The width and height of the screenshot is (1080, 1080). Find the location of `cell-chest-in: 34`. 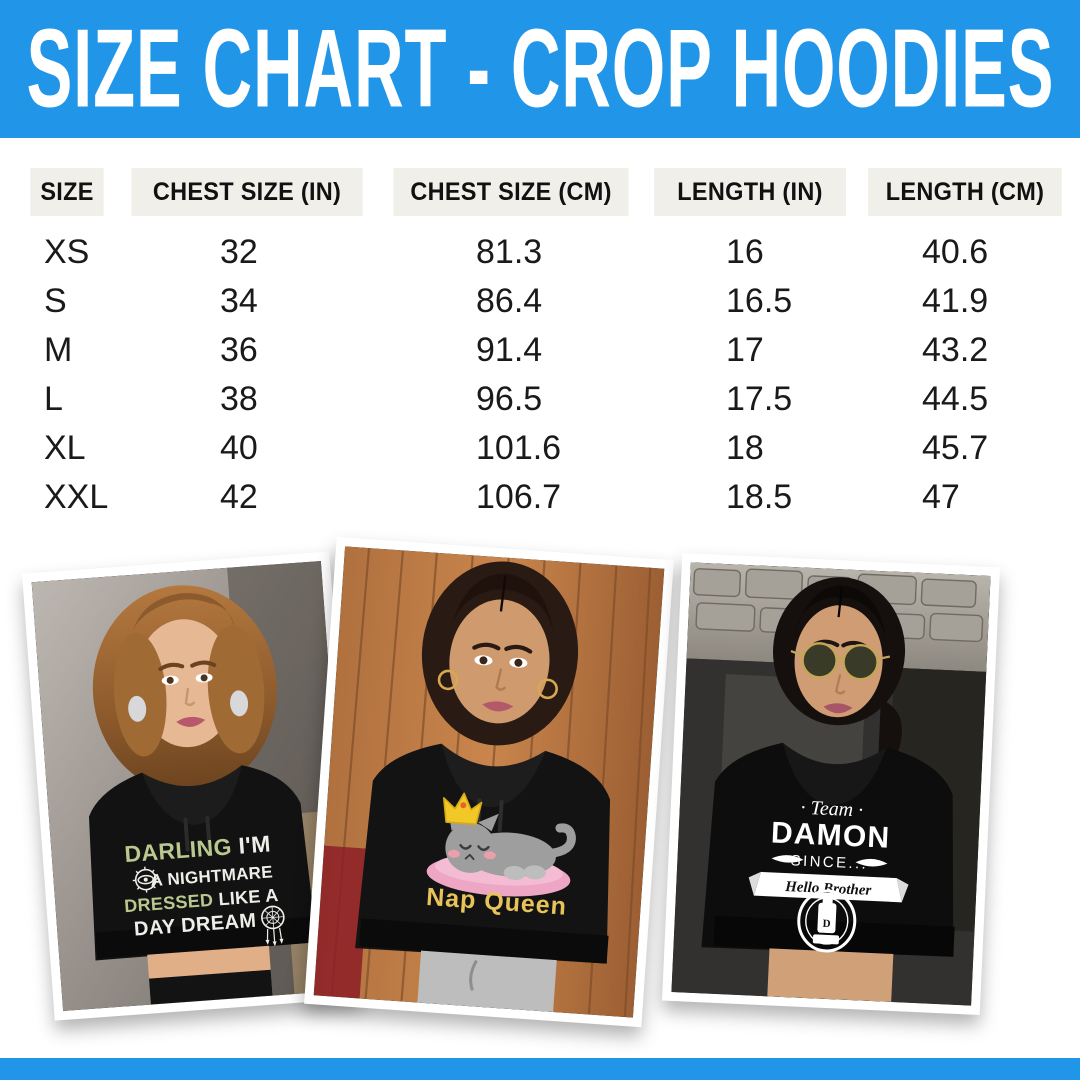

cell-chest-in: 34 is located at coordinates (239, 301).